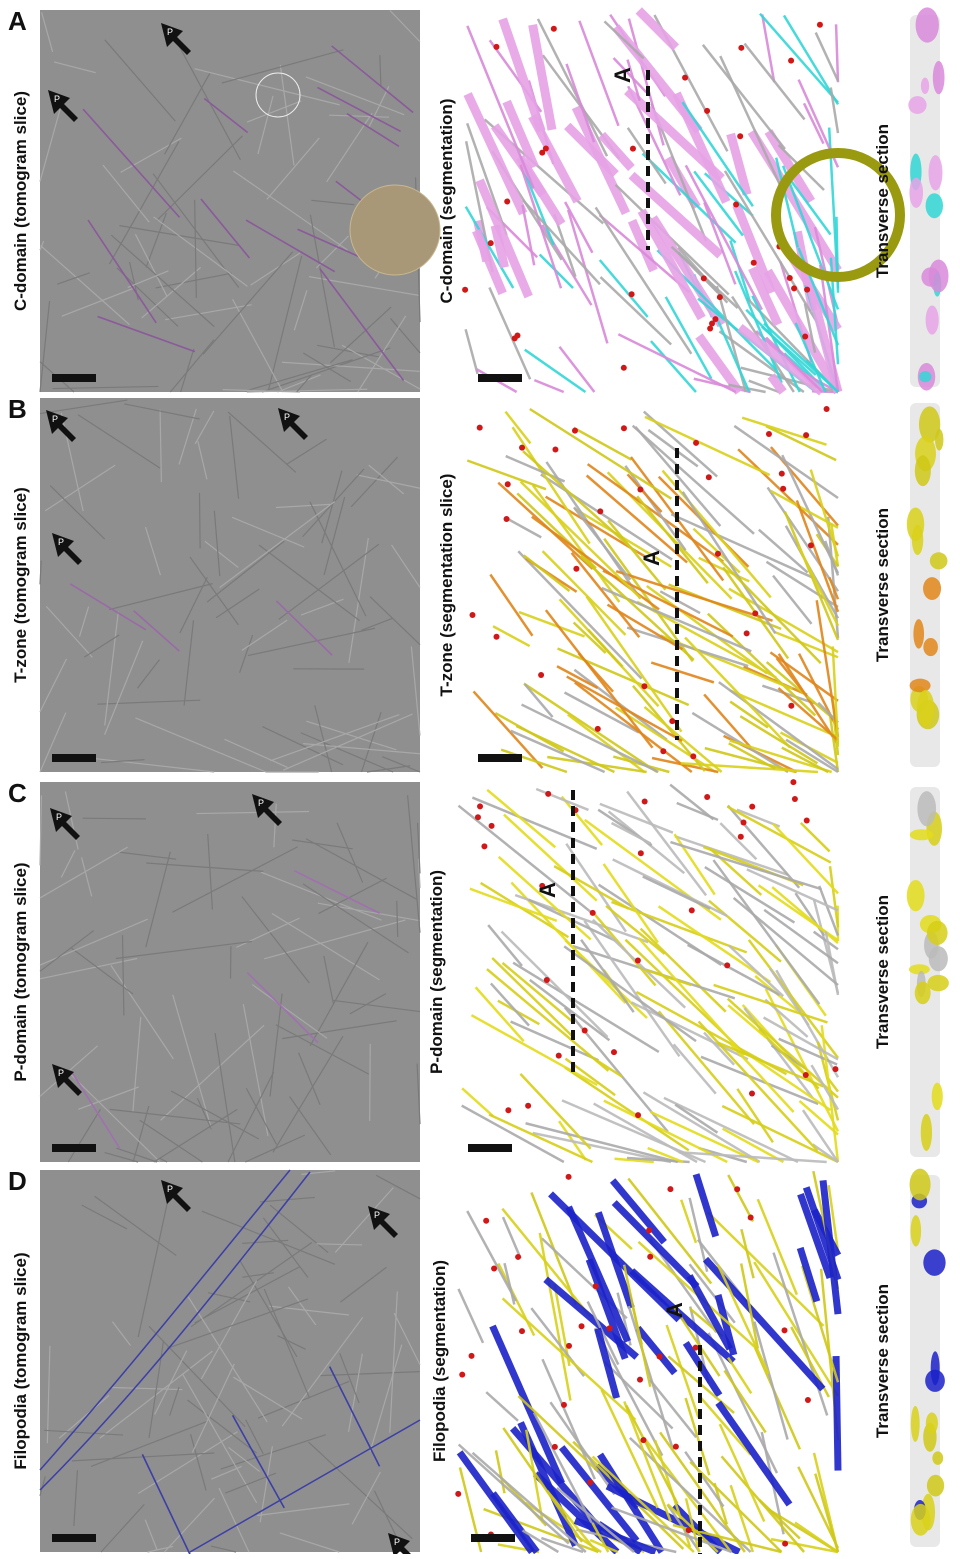 This screenshot has height=1559, width=960. Describe the element at coordinates (20, 201) in the screenshot. I see `tomogram-label: C-domain (tomogram slice)` at that location.